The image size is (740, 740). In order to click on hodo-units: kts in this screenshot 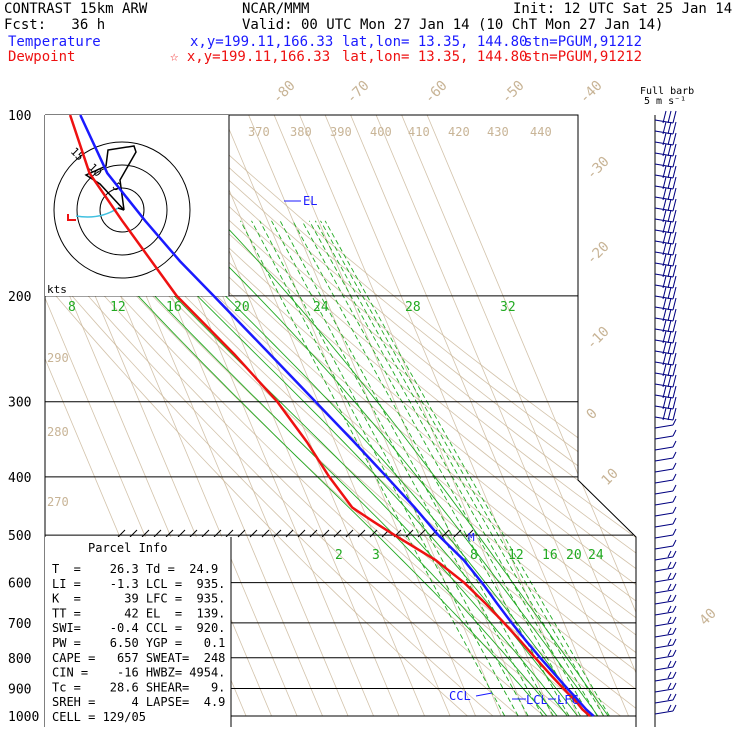, I will do `click(57, 289)`.